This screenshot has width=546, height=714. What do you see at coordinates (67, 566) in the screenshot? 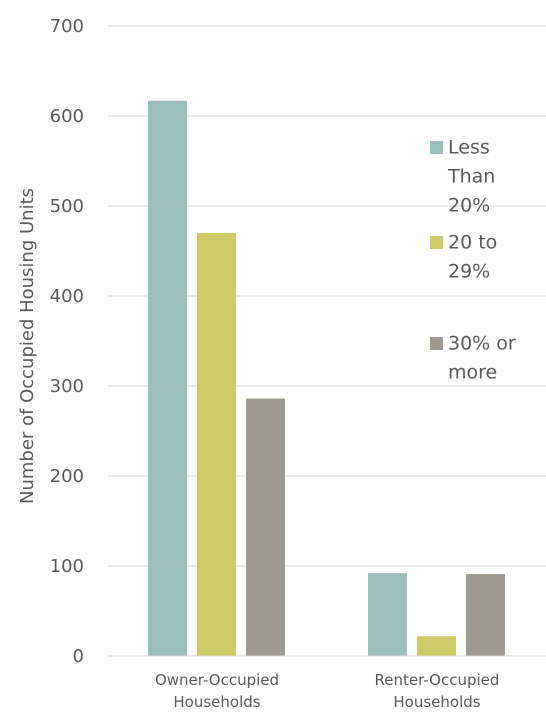
I see `y-tick-label: 100` at bounding box center [67, 566].